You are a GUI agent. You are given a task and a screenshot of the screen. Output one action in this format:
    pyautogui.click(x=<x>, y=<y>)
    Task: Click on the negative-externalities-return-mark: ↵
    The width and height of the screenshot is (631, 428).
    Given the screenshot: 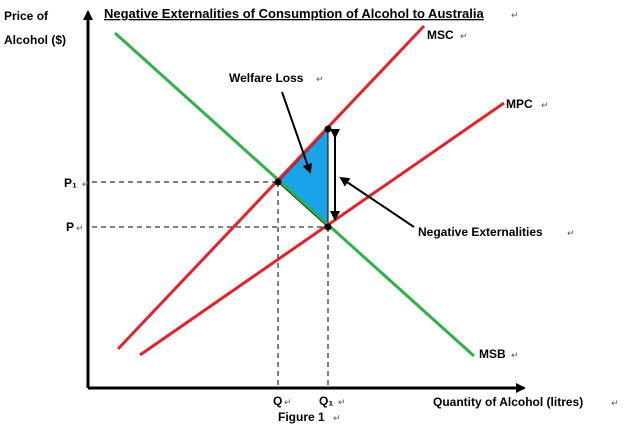 What is the action you would take?
    pyautogui.click(x=571, y=233)
    